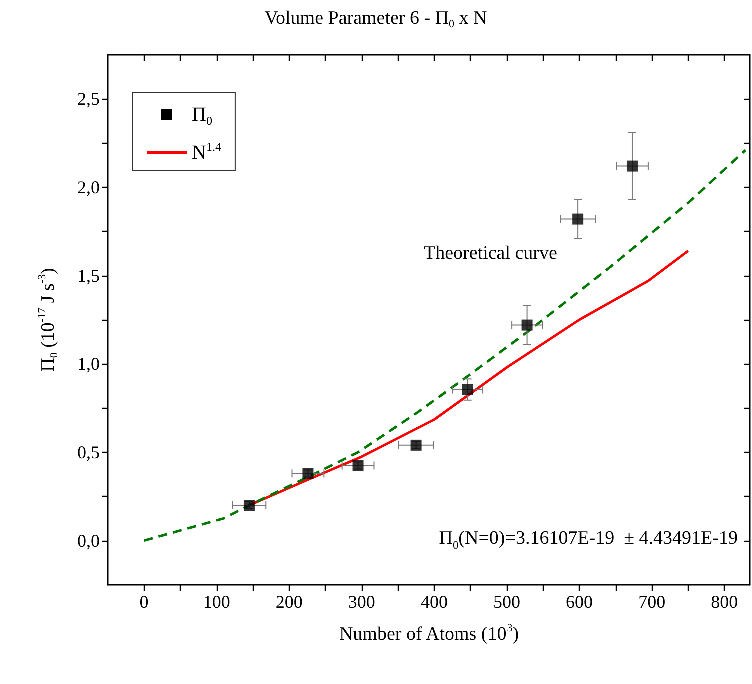 This screenshot has height=684, width=752. I want to click on x-tick-label: 600, so click(580, 602).